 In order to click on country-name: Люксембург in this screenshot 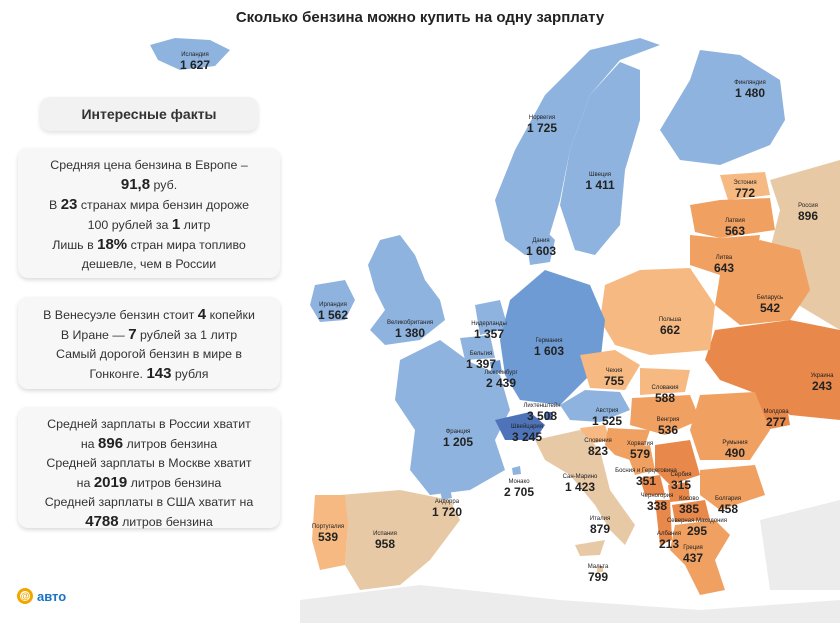, I will do `click(501, 373)`.